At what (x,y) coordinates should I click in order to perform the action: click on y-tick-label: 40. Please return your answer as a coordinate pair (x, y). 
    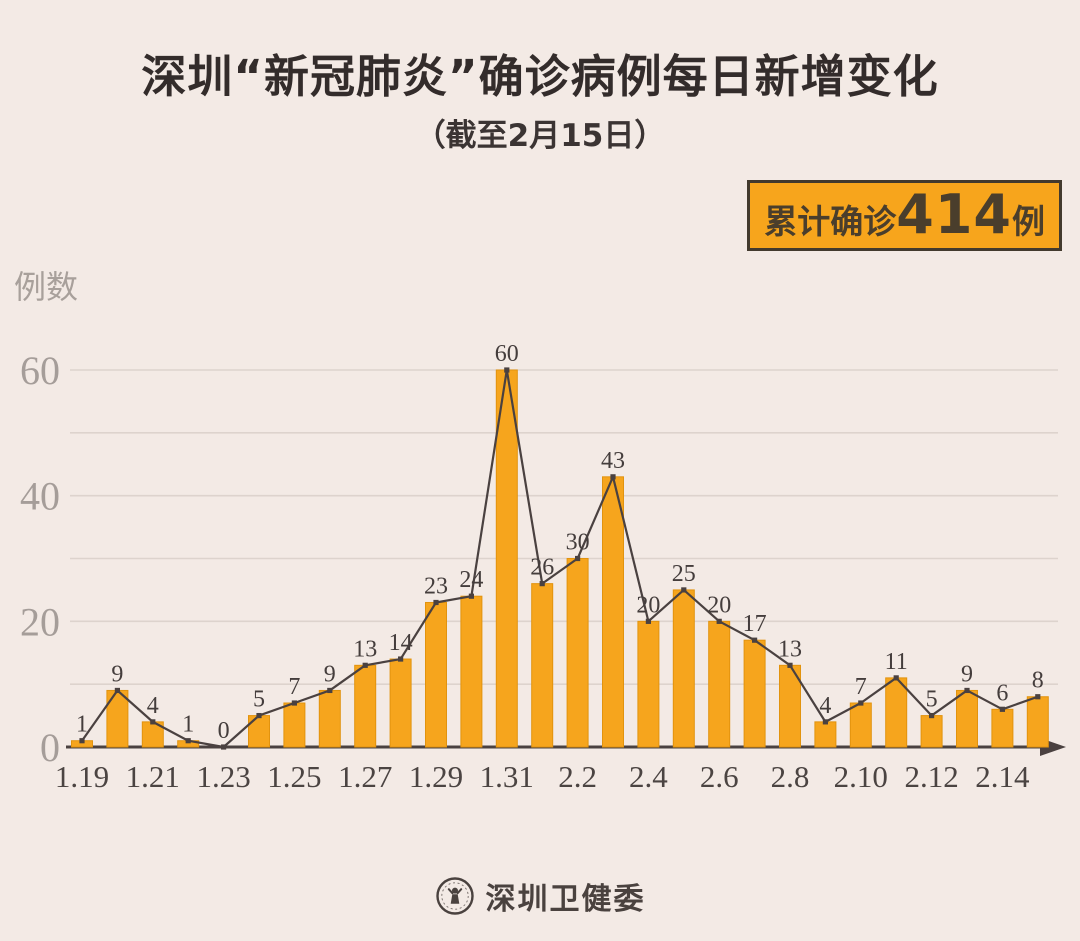
    Looking at the image, I should click on (40, 496).